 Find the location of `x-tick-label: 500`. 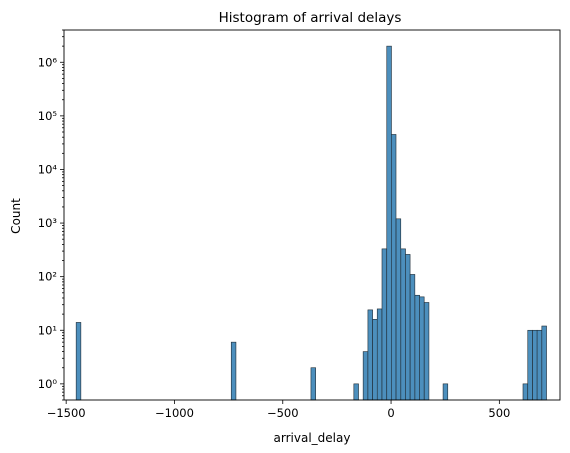

x-tick-label: 500 is located at coordinates (499, 413).